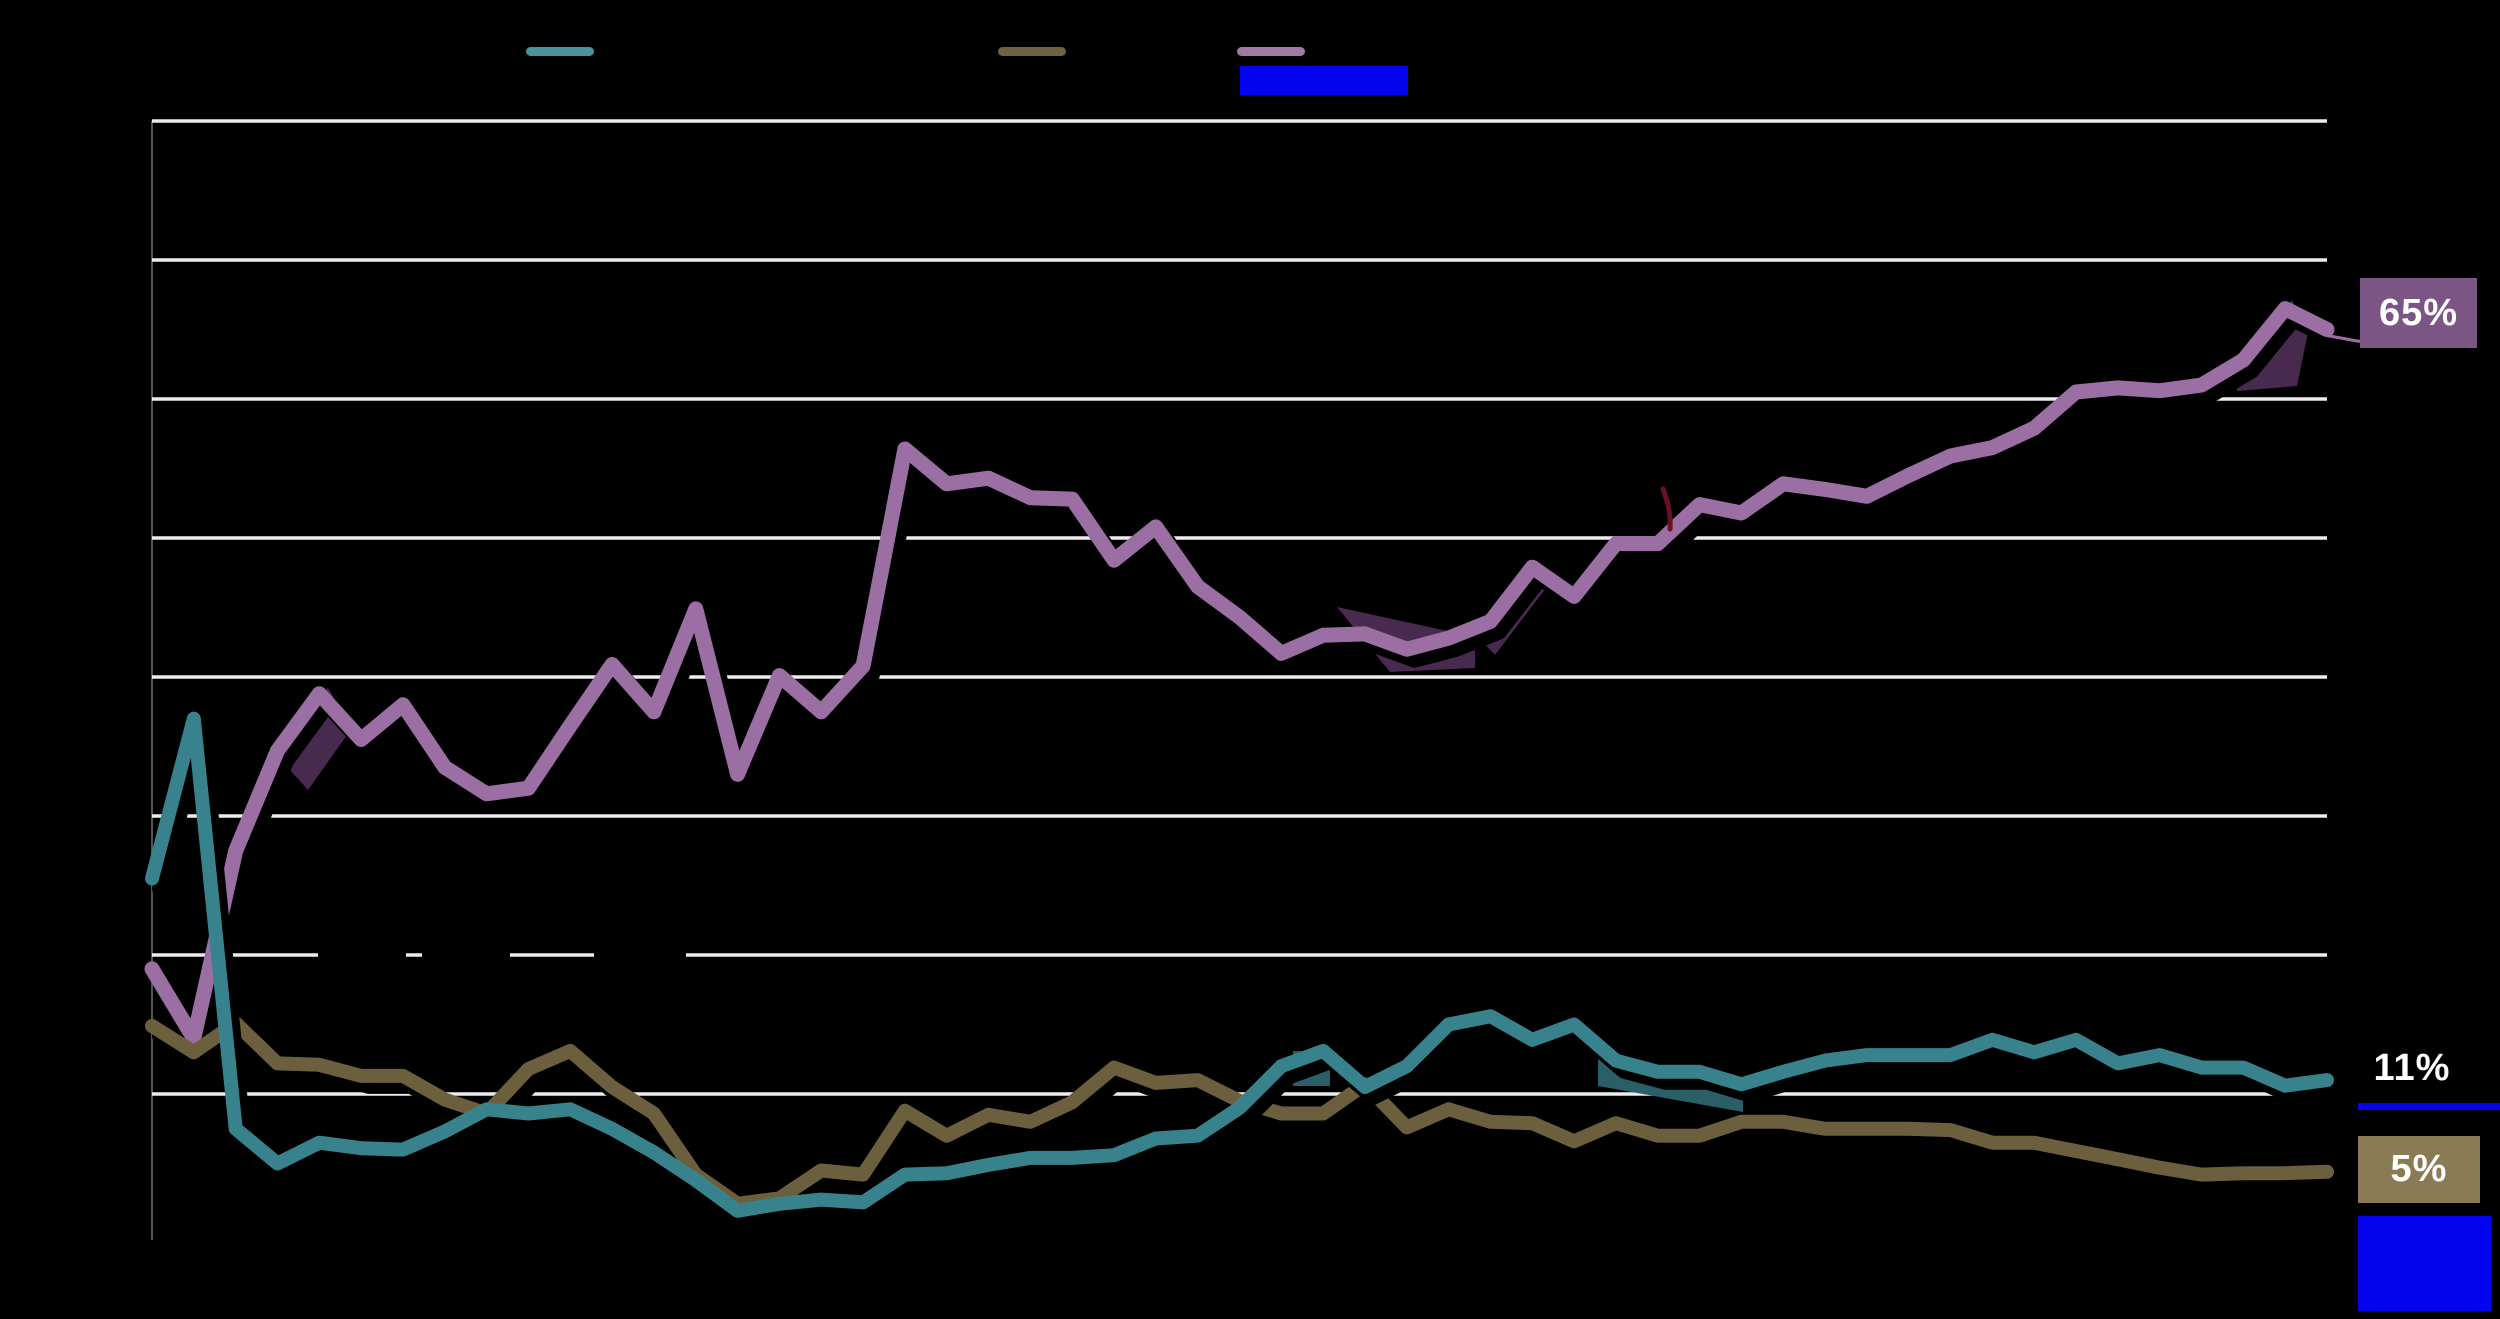  Describe the element at coordinates (1324, 80) in the screenshot. I see `selection-highlight-top` at that location.